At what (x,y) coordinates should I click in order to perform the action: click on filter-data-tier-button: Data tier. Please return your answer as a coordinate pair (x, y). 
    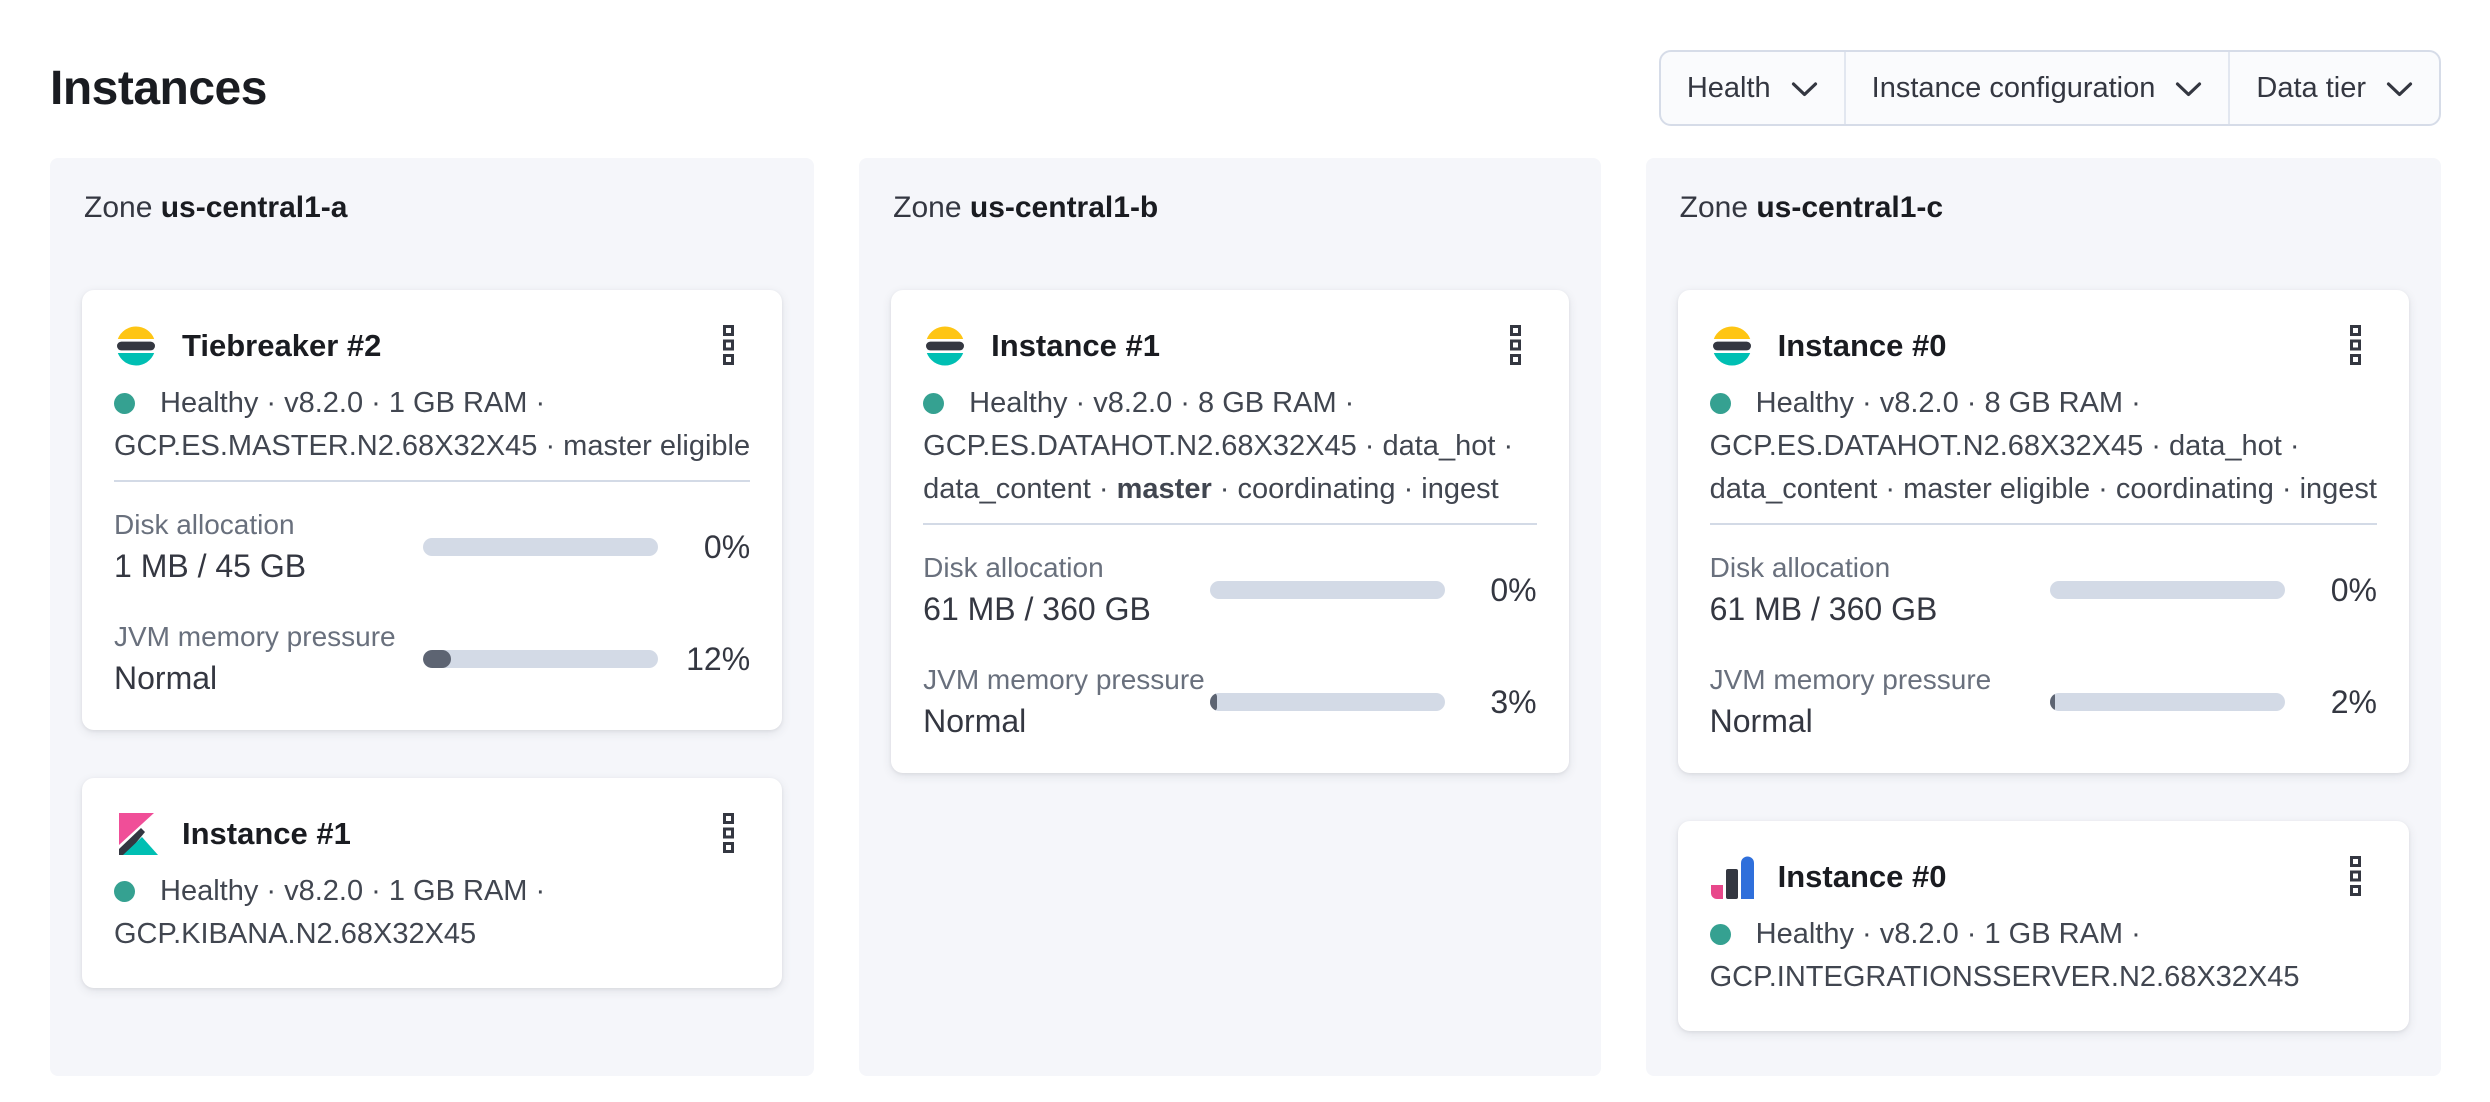
    Looking at the image, I should click on (2333, 88).